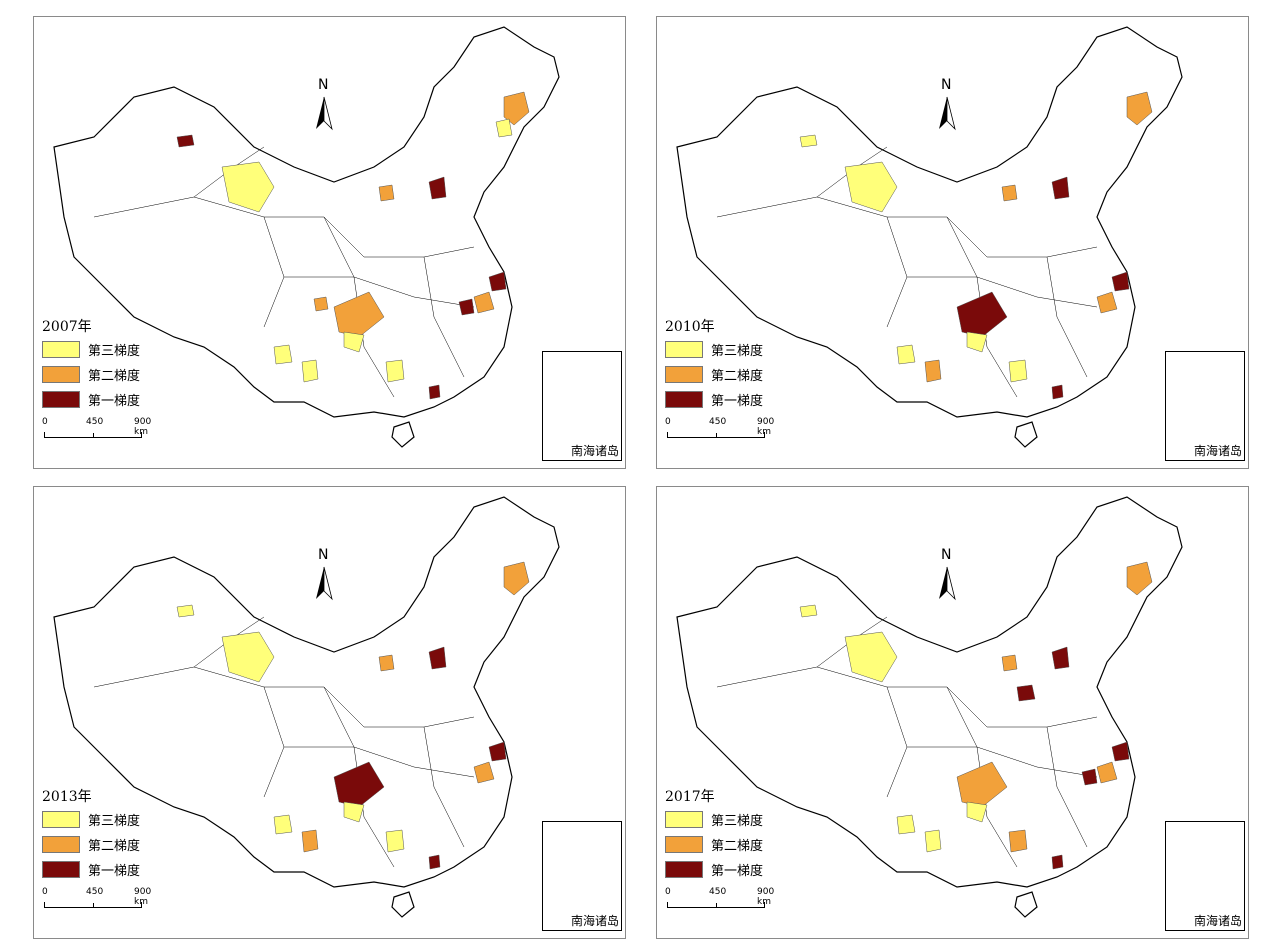  What do you see at coordinates (690, 327) in the screenshot?
I see `year-label: 2010年` at bounding box center [690, 327].